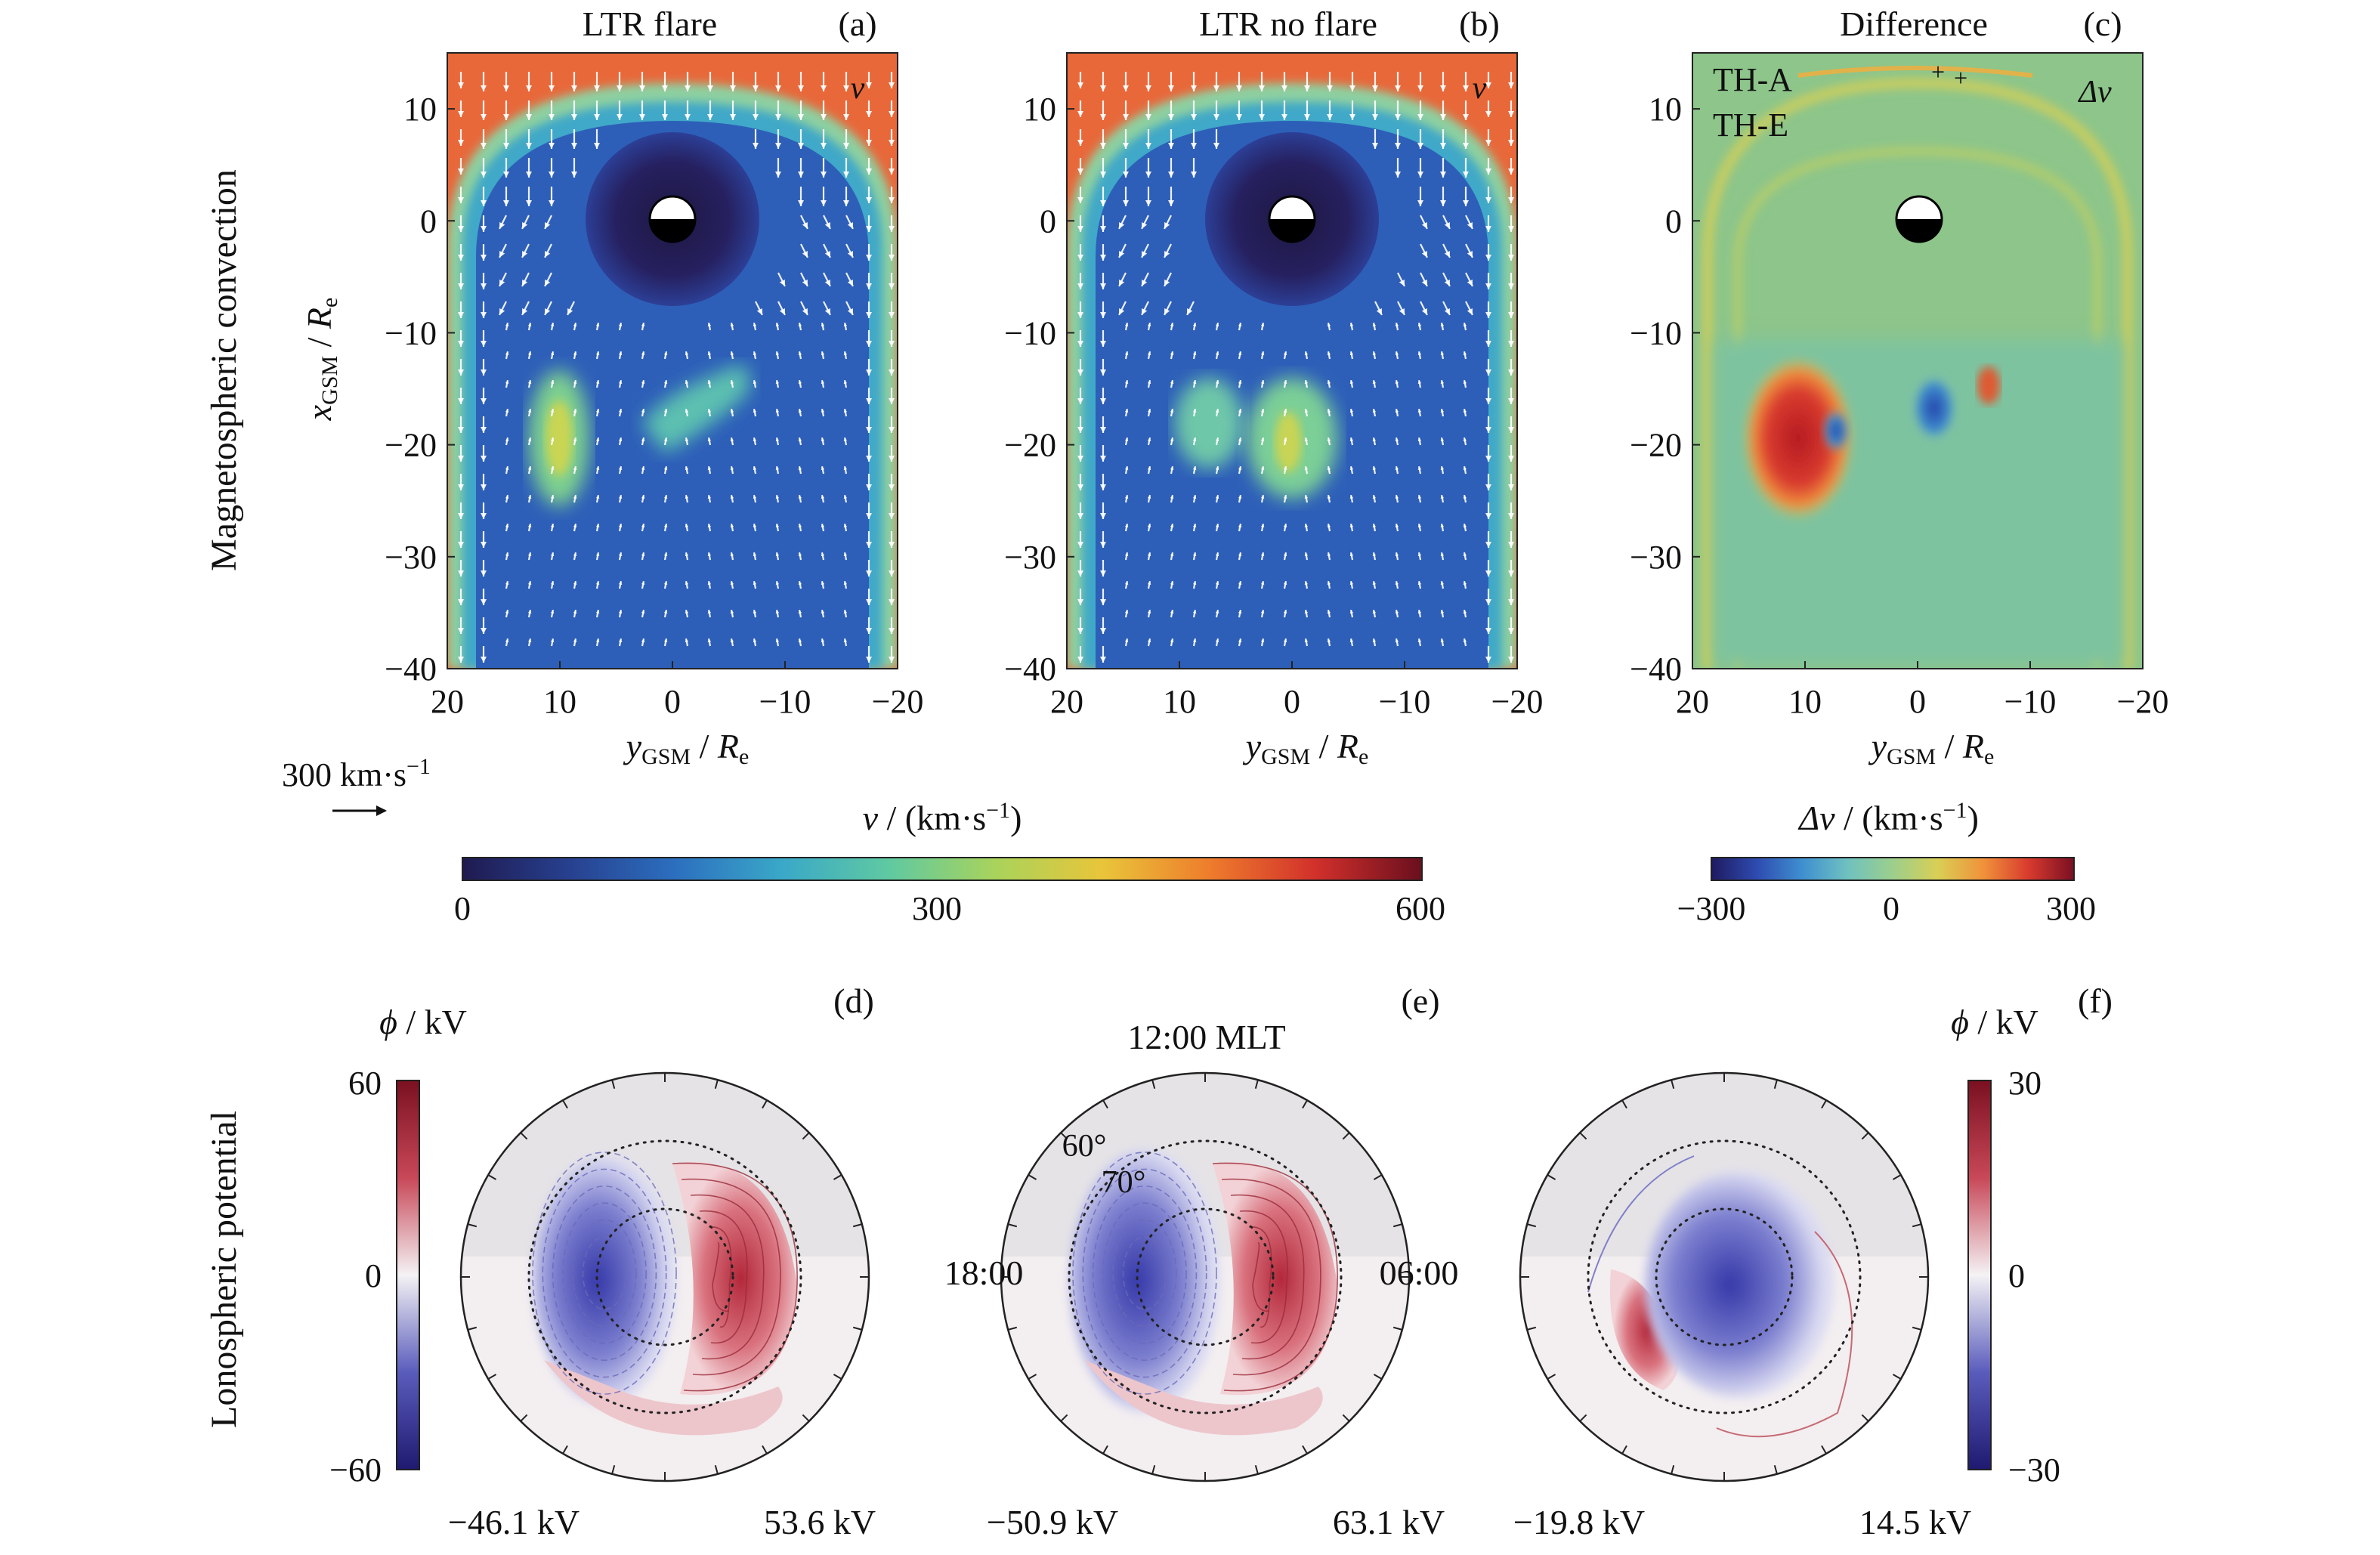  What do you see at coordinates (820, 1522) in the screenshot?
I see `max-value: 53.6 kV` at bounding box center [820, 1522].